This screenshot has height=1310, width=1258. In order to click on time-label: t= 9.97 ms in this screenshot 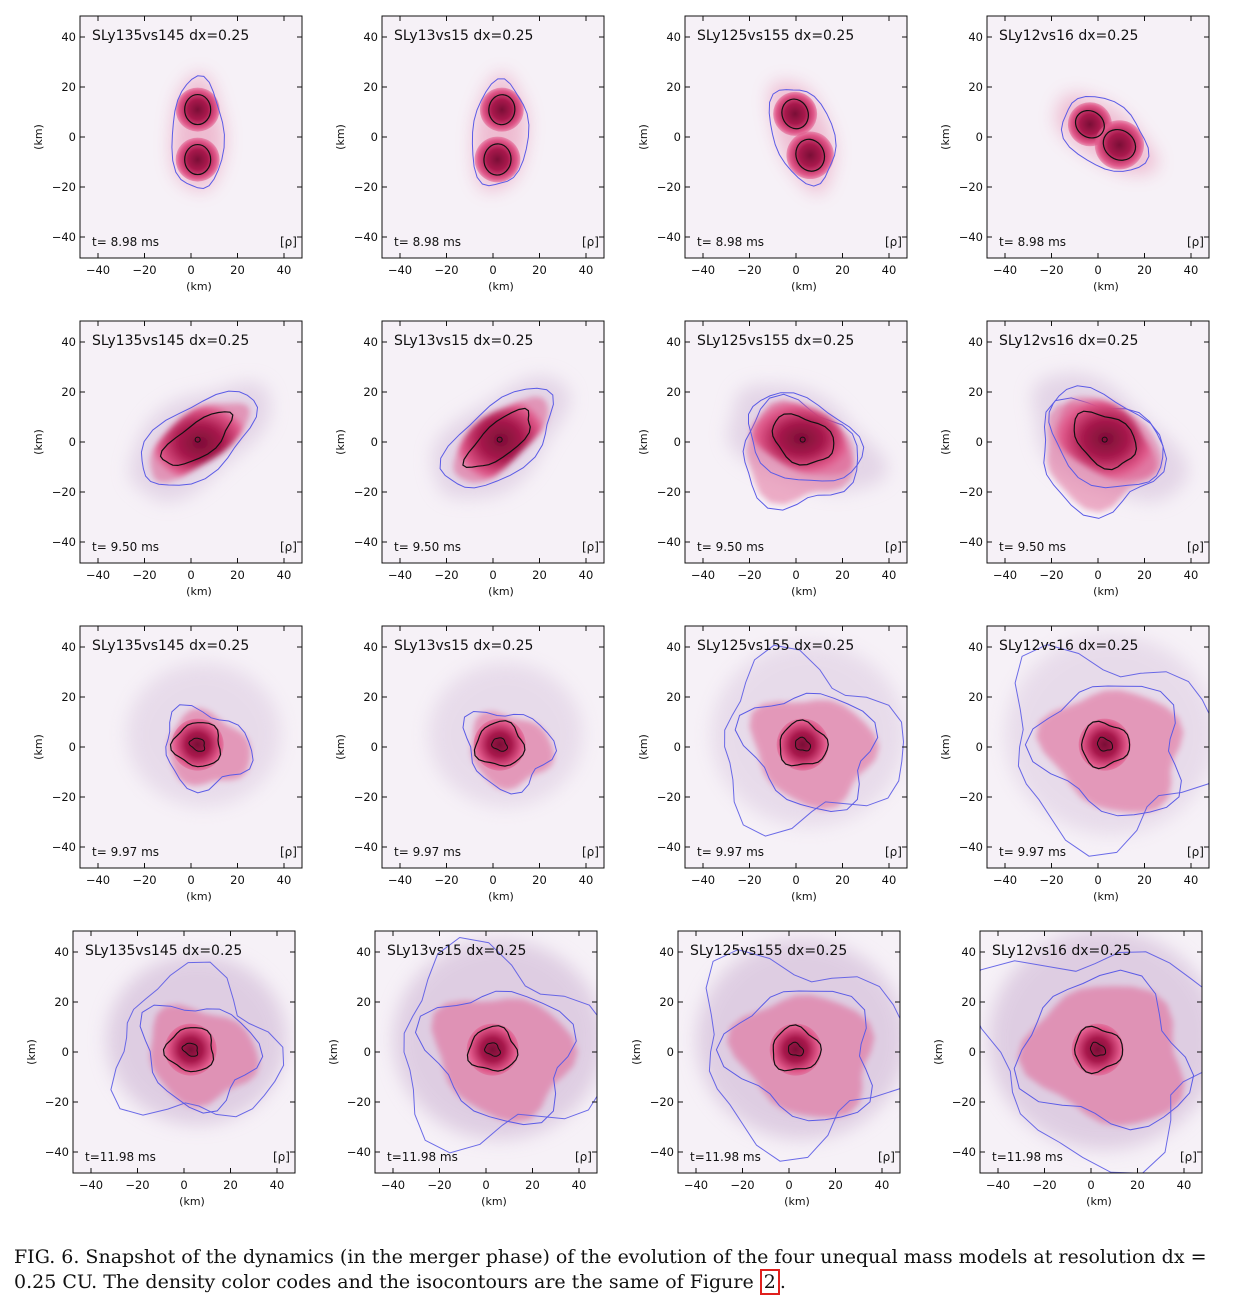, I will do `click(427, 852)`.